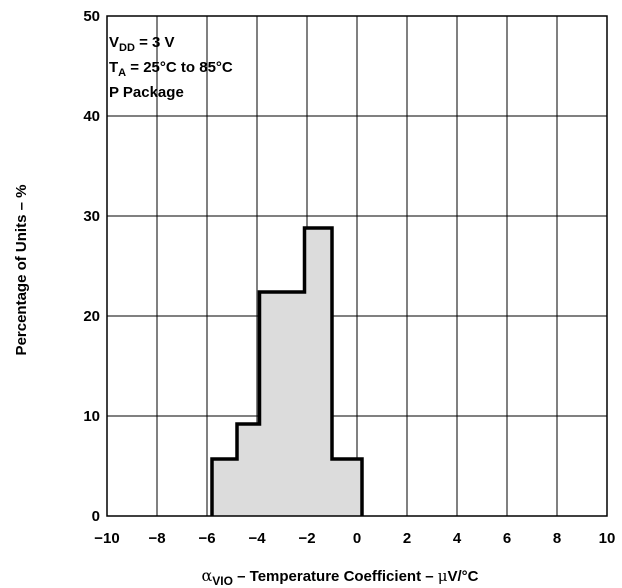 The width and height of the screenshot is (622, 588). What do you see at coordinates (557, 538) in the screenshot?
I see `x-tick-label: 8` at bounding box center [557, 538].